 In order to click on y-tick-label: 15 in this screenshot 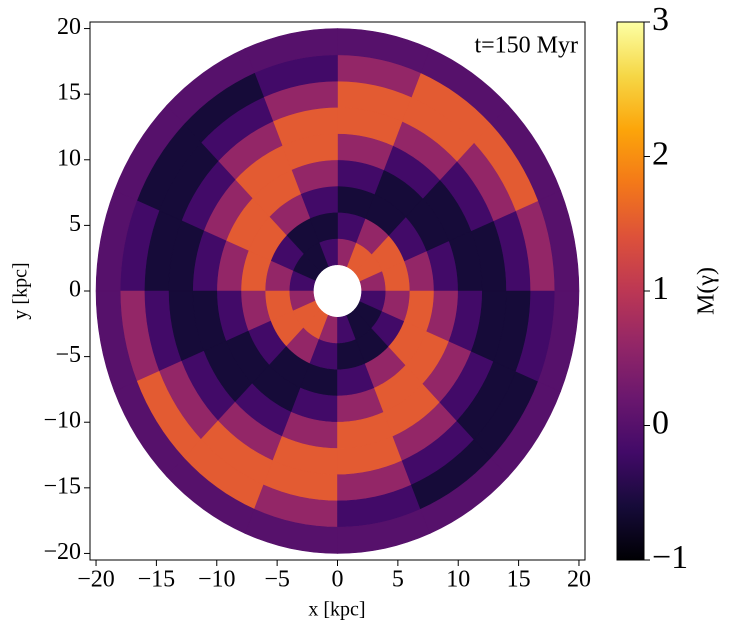, I will do `click(69, 93)`.